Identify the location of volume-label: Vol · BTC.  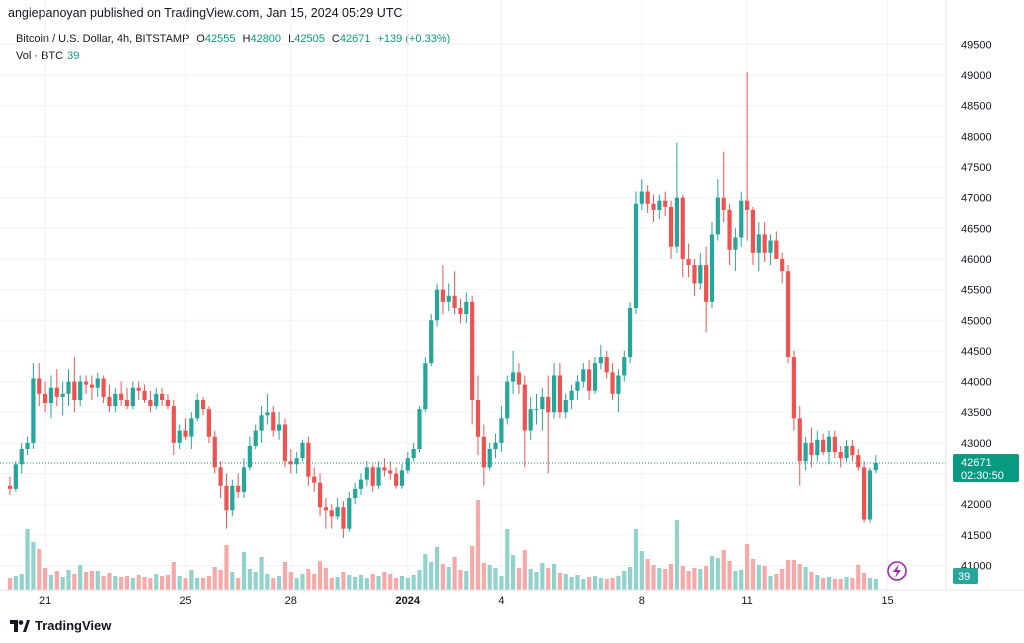
(40, 56).